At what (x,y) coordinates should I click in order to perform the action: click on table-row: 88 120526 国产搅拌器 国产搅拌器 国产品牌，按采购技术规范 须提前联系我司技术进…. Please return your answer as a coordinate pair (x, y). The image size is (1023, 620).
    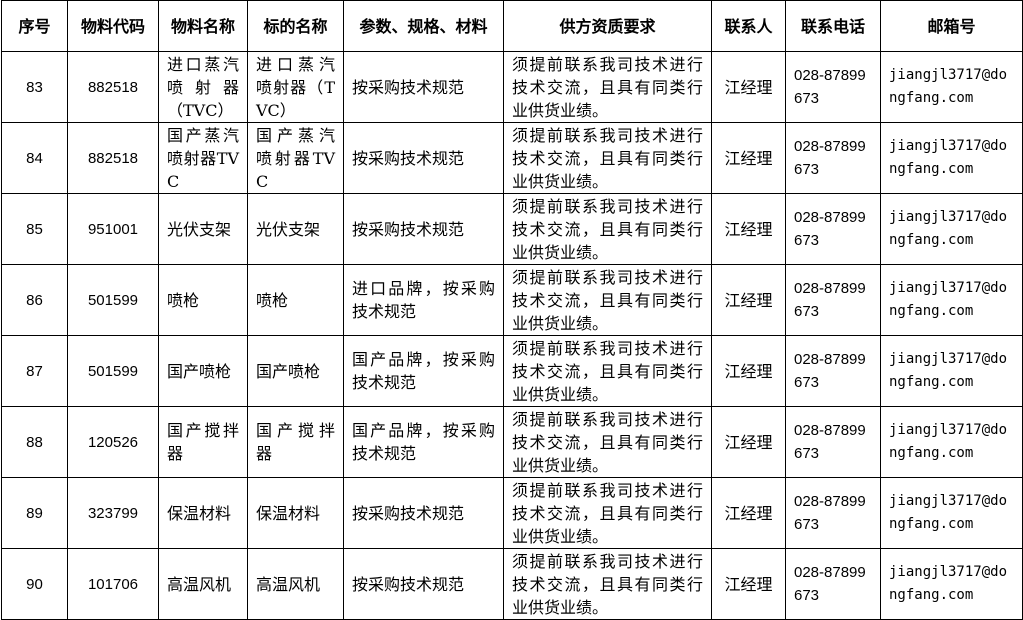
    Looking at the image, I should click on (512, 442).